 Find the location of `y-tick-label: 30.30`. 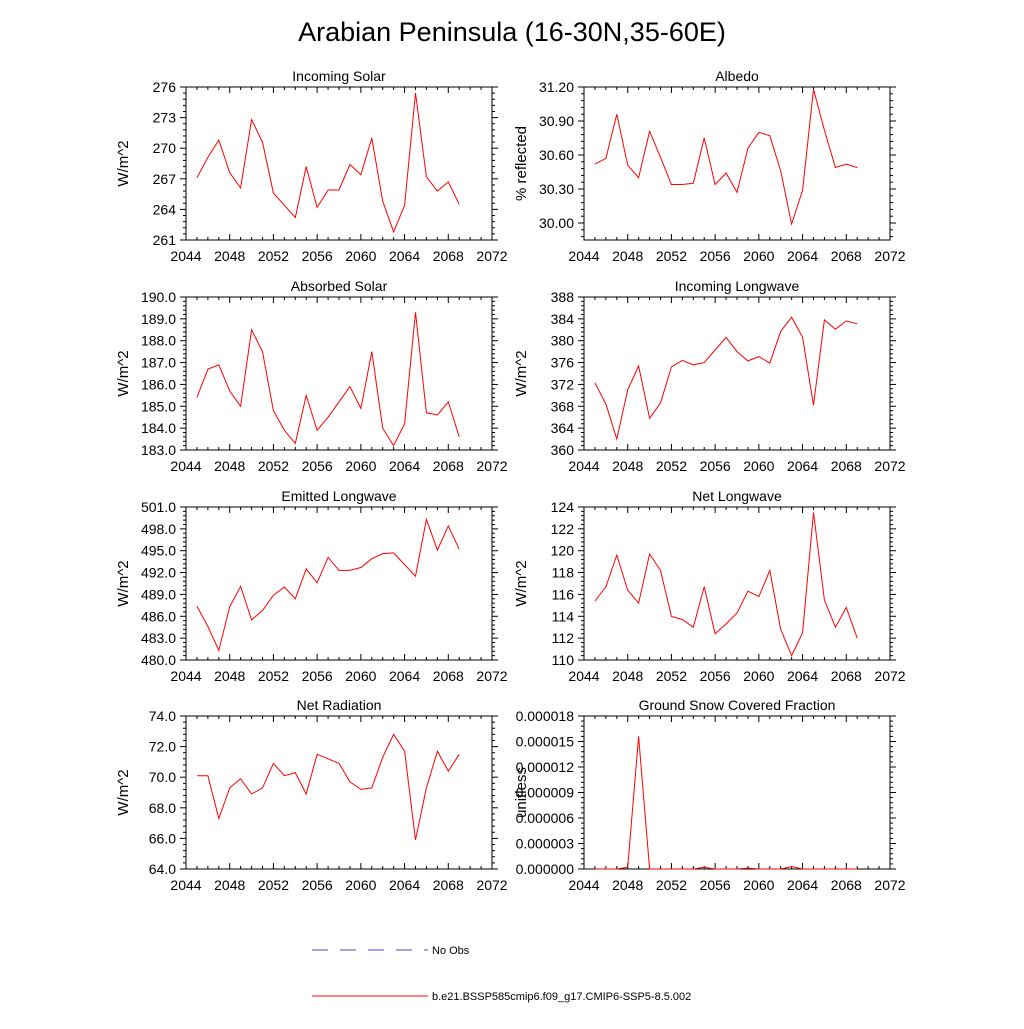

y-tick-label: 30.30 is located at coordinates (556, 189).